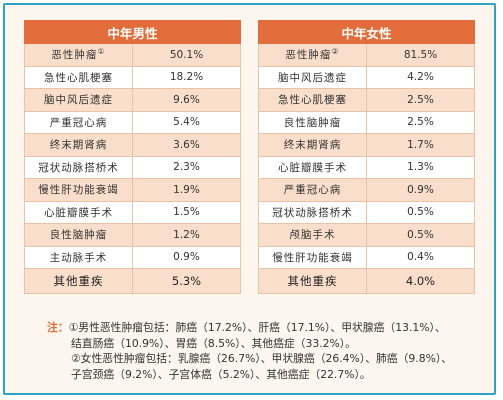 Image resolution: width=503 pixels, height=400 pixels. I want to click on table-row: 慢性肝功能衰竭 1.9%, so click(132, 190).